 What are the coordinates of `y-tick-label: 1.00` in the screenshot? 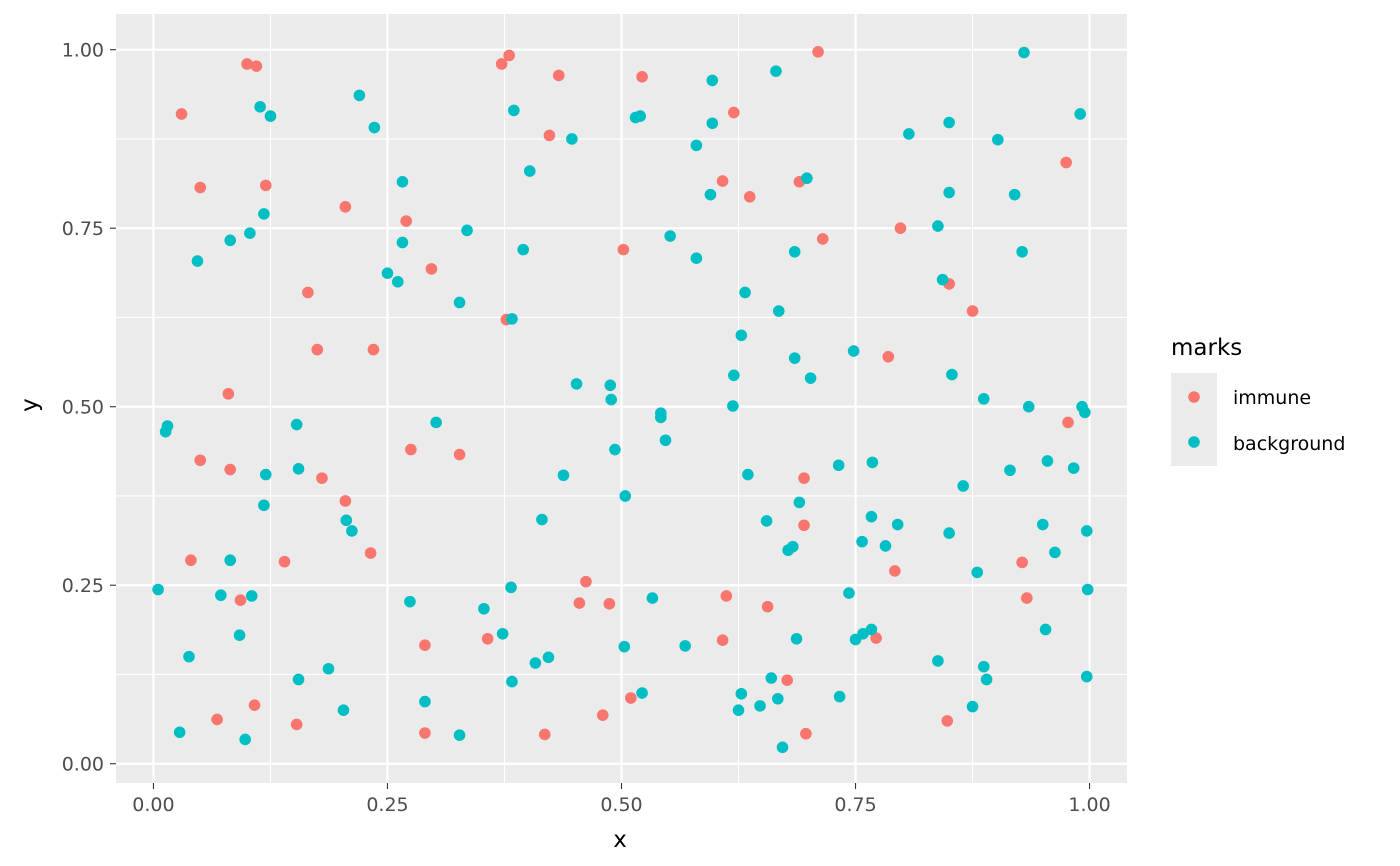 It's located at (83, 51).